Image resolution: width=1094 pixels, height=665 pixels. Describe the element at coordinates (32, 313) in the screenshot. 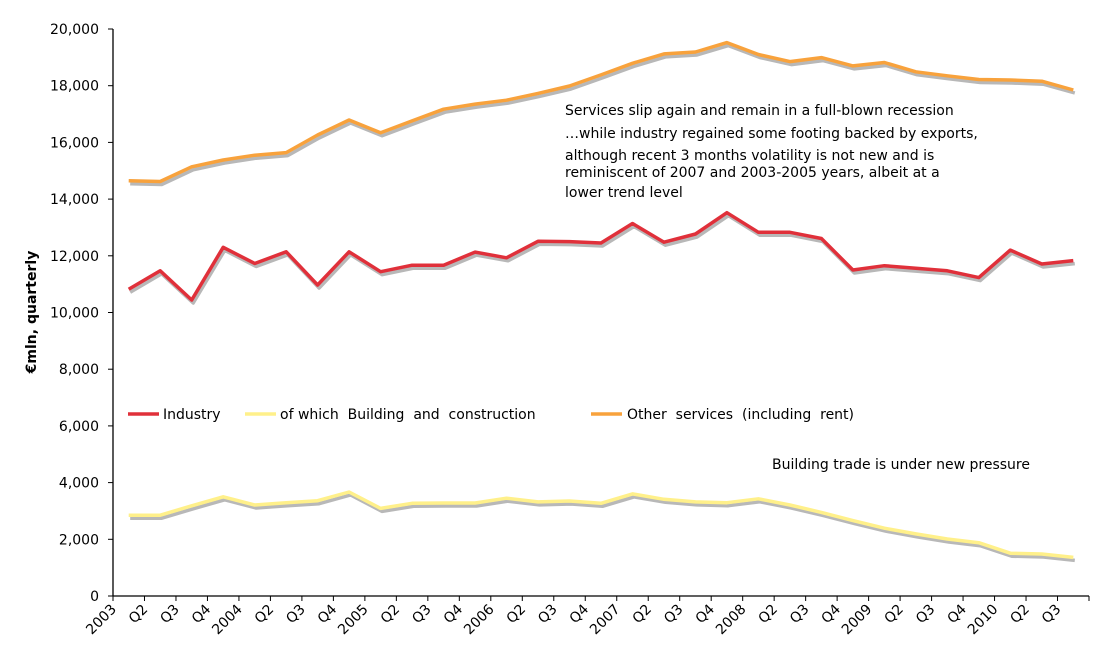

I see `y-axis-label: €mln, quarterly` at that location.